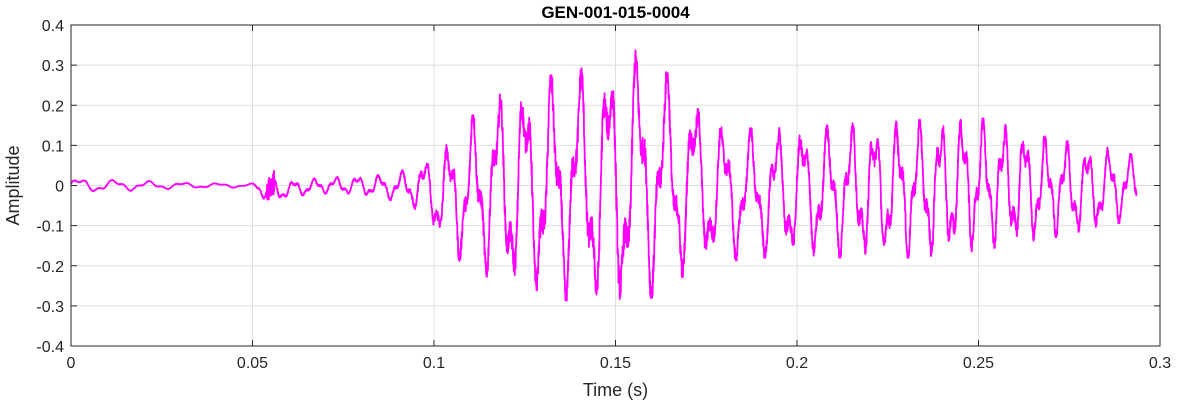 This screenshot has width=1177, height=404. I want to click on y-tick-label: -0.1, so click(50, 227).